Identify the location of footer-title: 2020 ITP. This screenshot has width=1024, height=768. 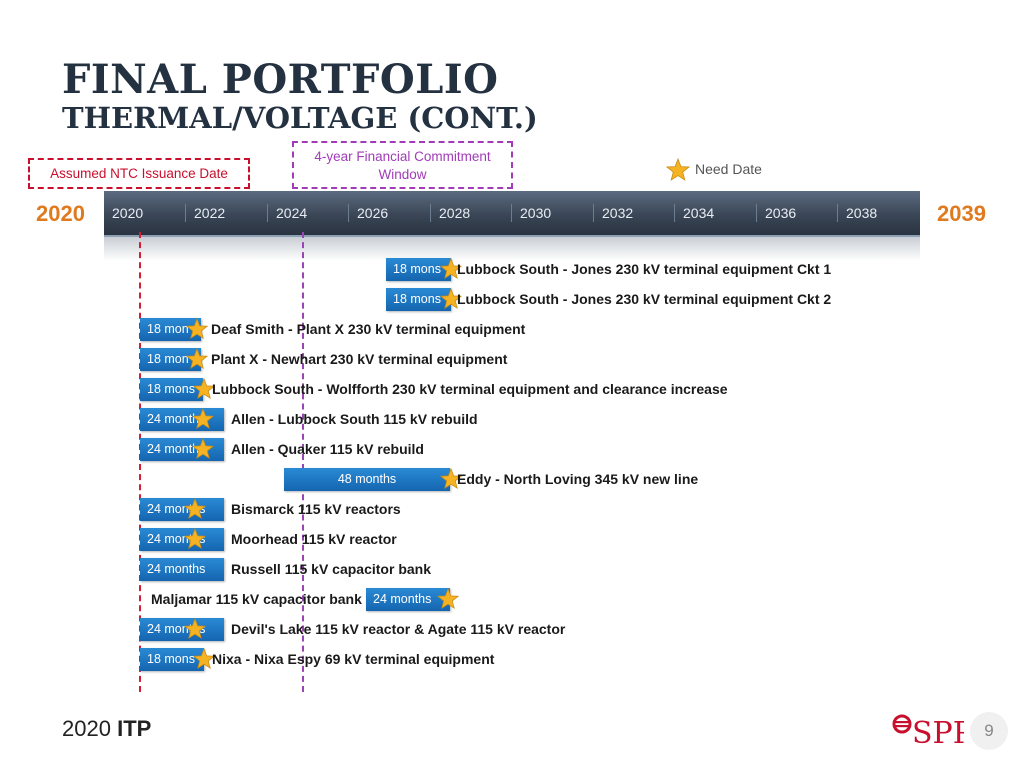
(106, 729).